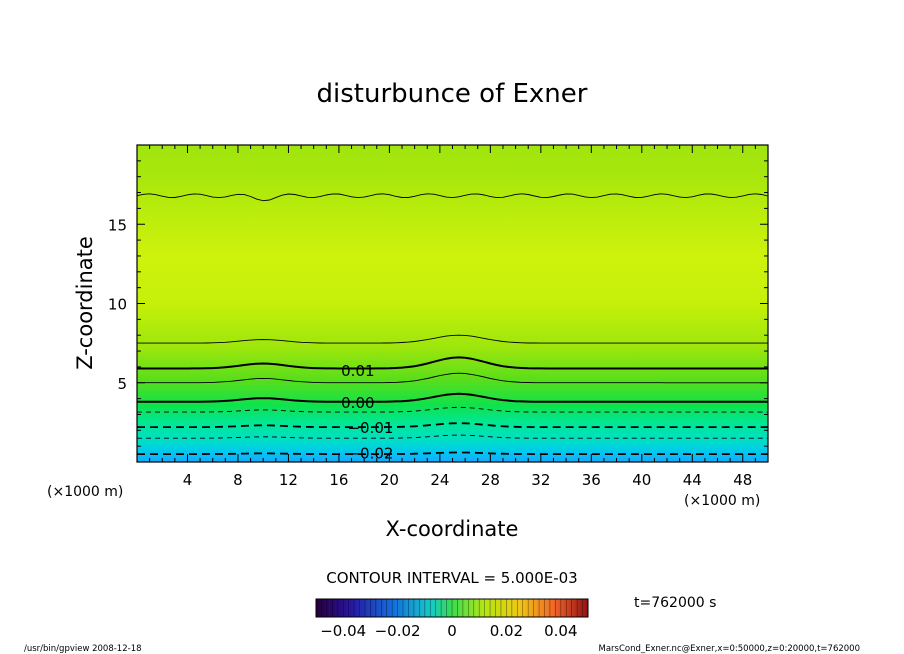 The height and width of the screenshot is (654, 904). I want to click on x-tick-label: 40, so click(641, 480).